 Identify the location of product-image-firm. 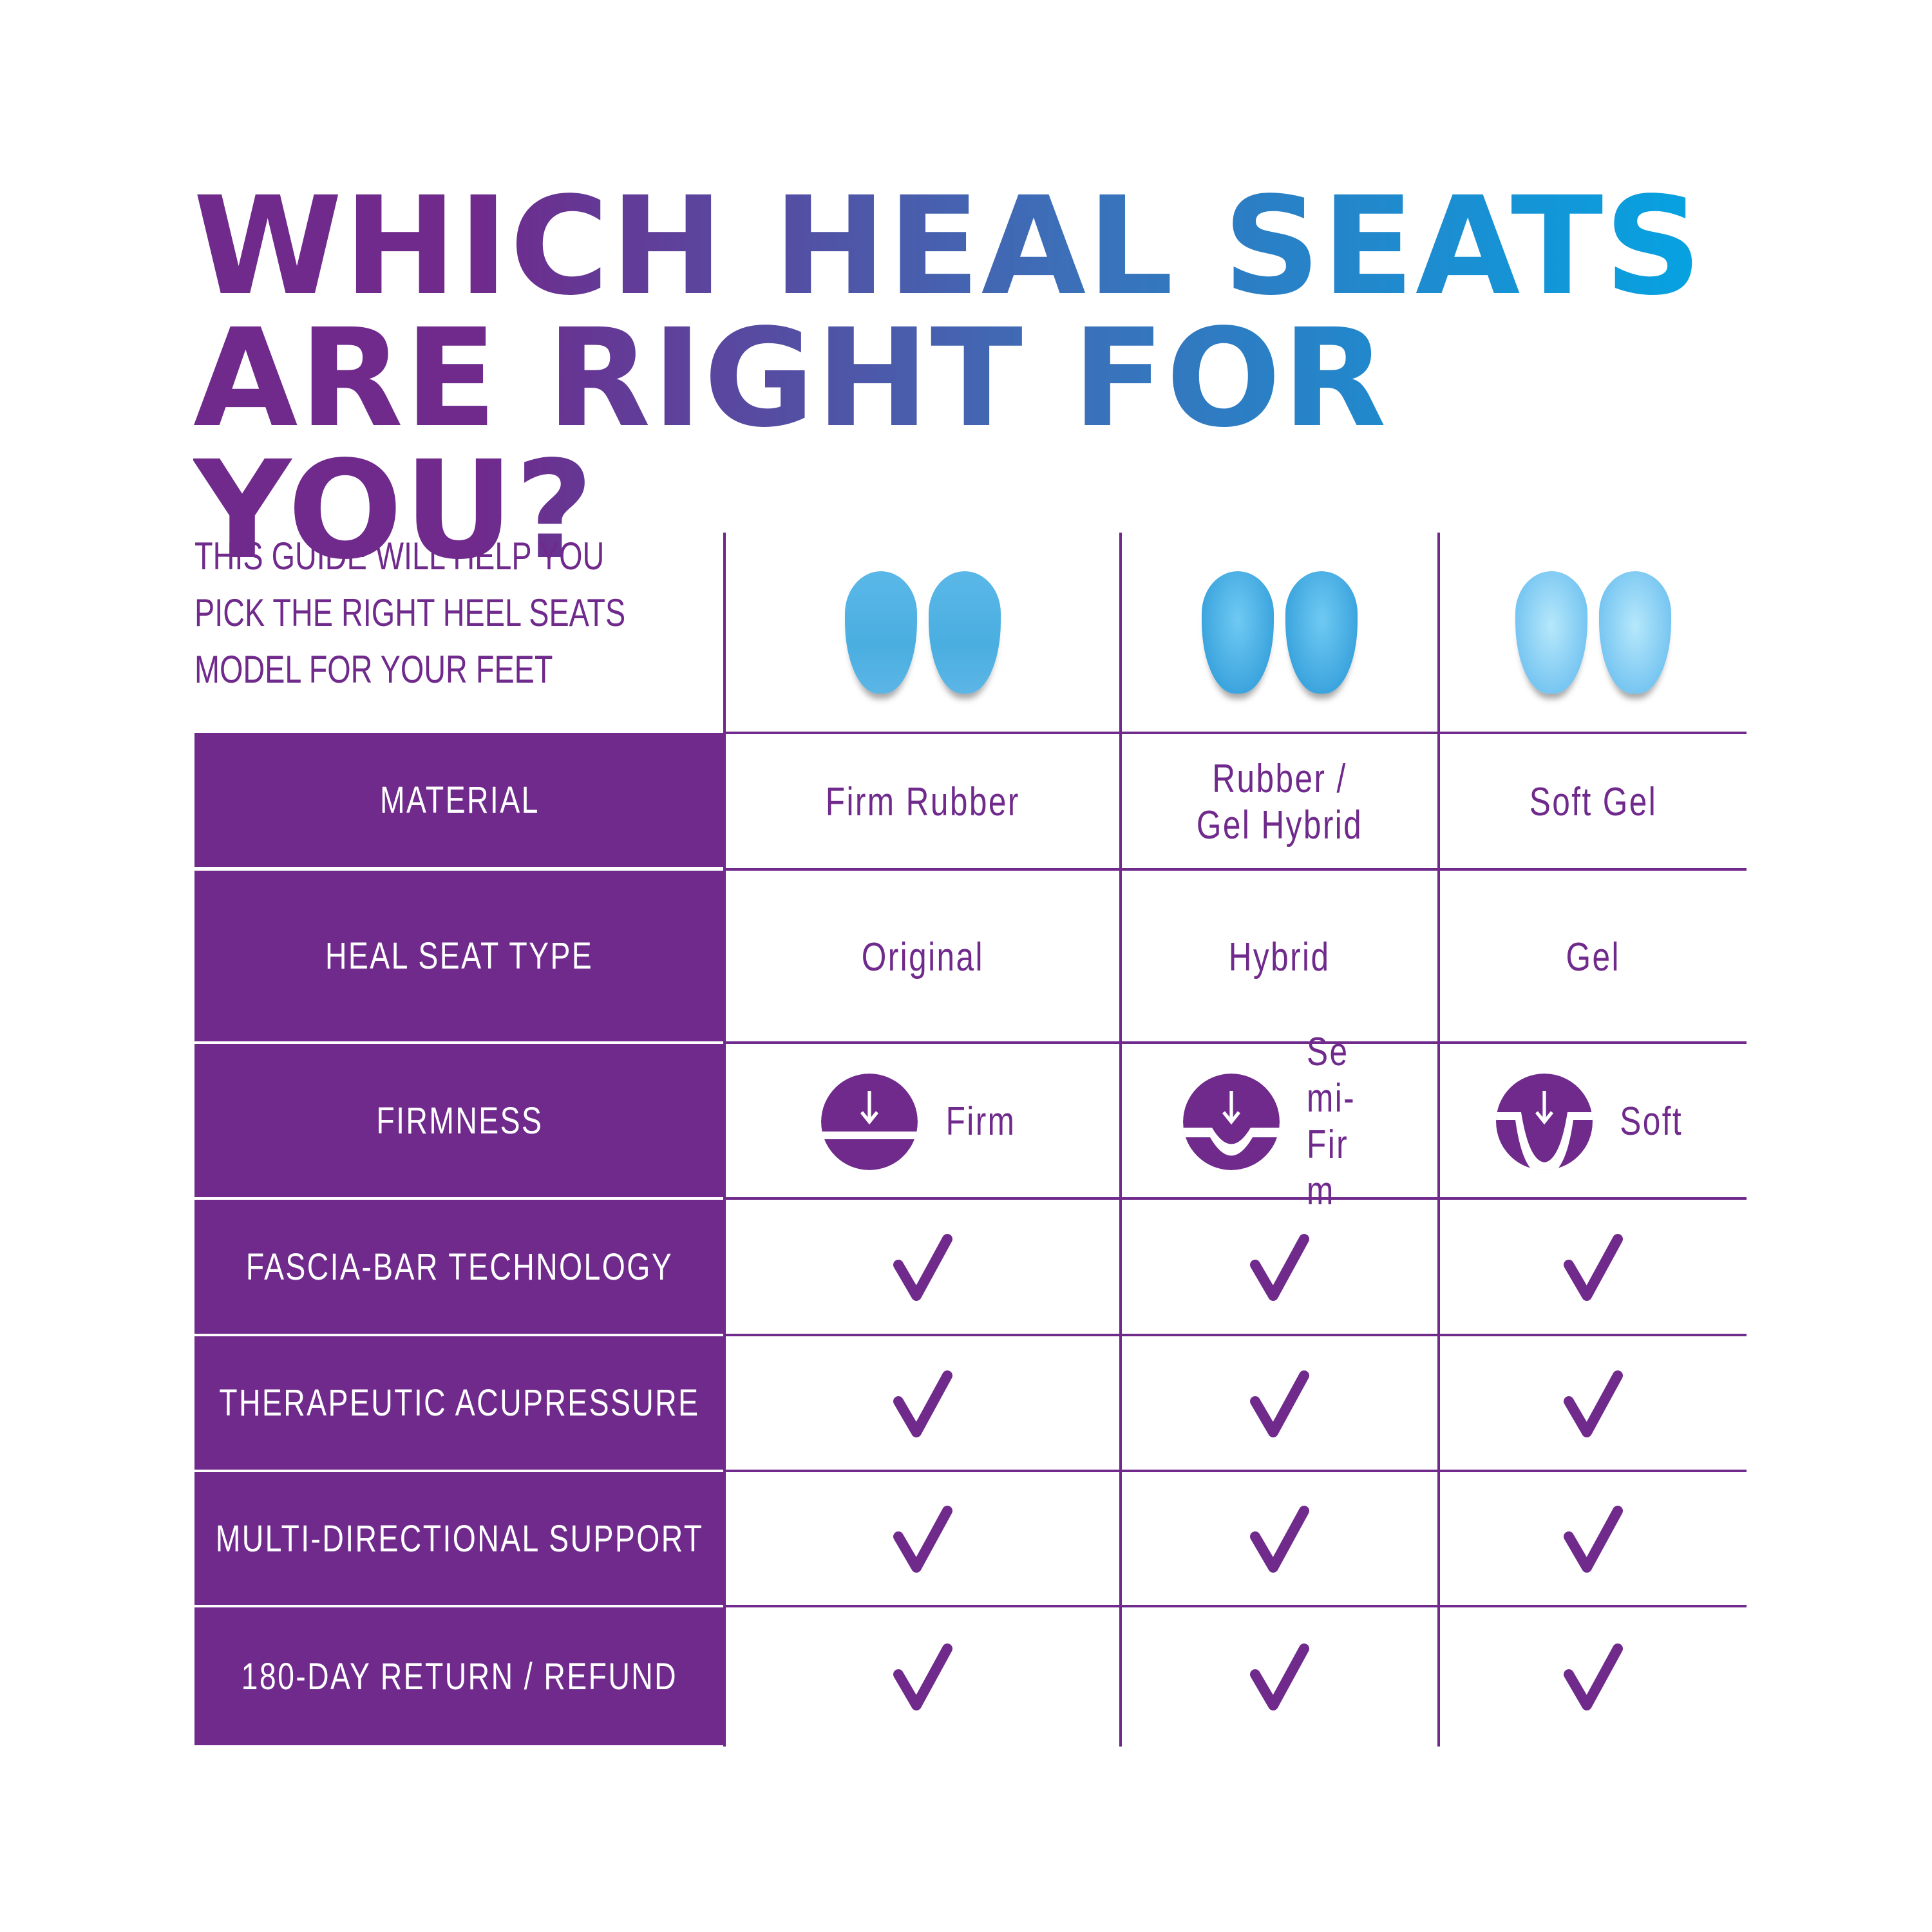
(922, 633).